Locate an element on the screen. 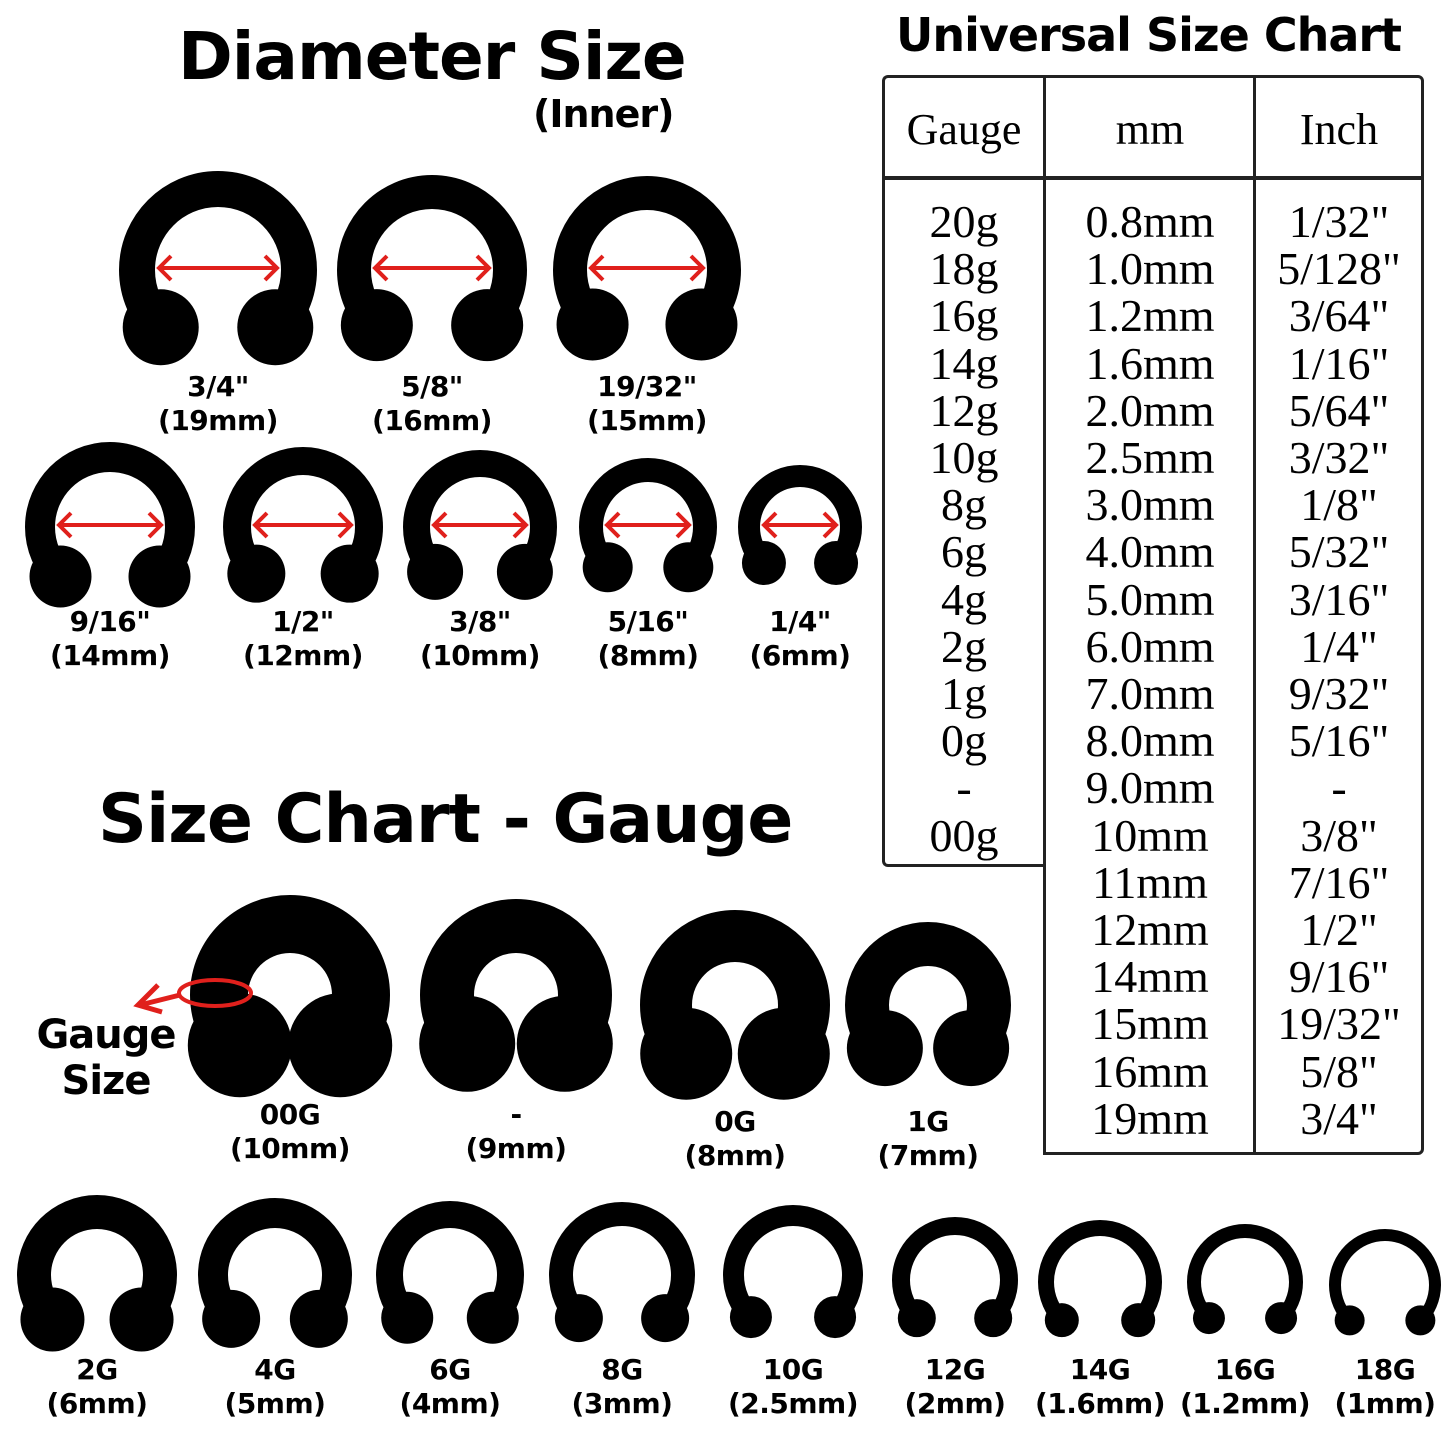 This screenshot has width=1445, height=1445. table-cell-gauge: 16g is located at coordinates (964, 316).